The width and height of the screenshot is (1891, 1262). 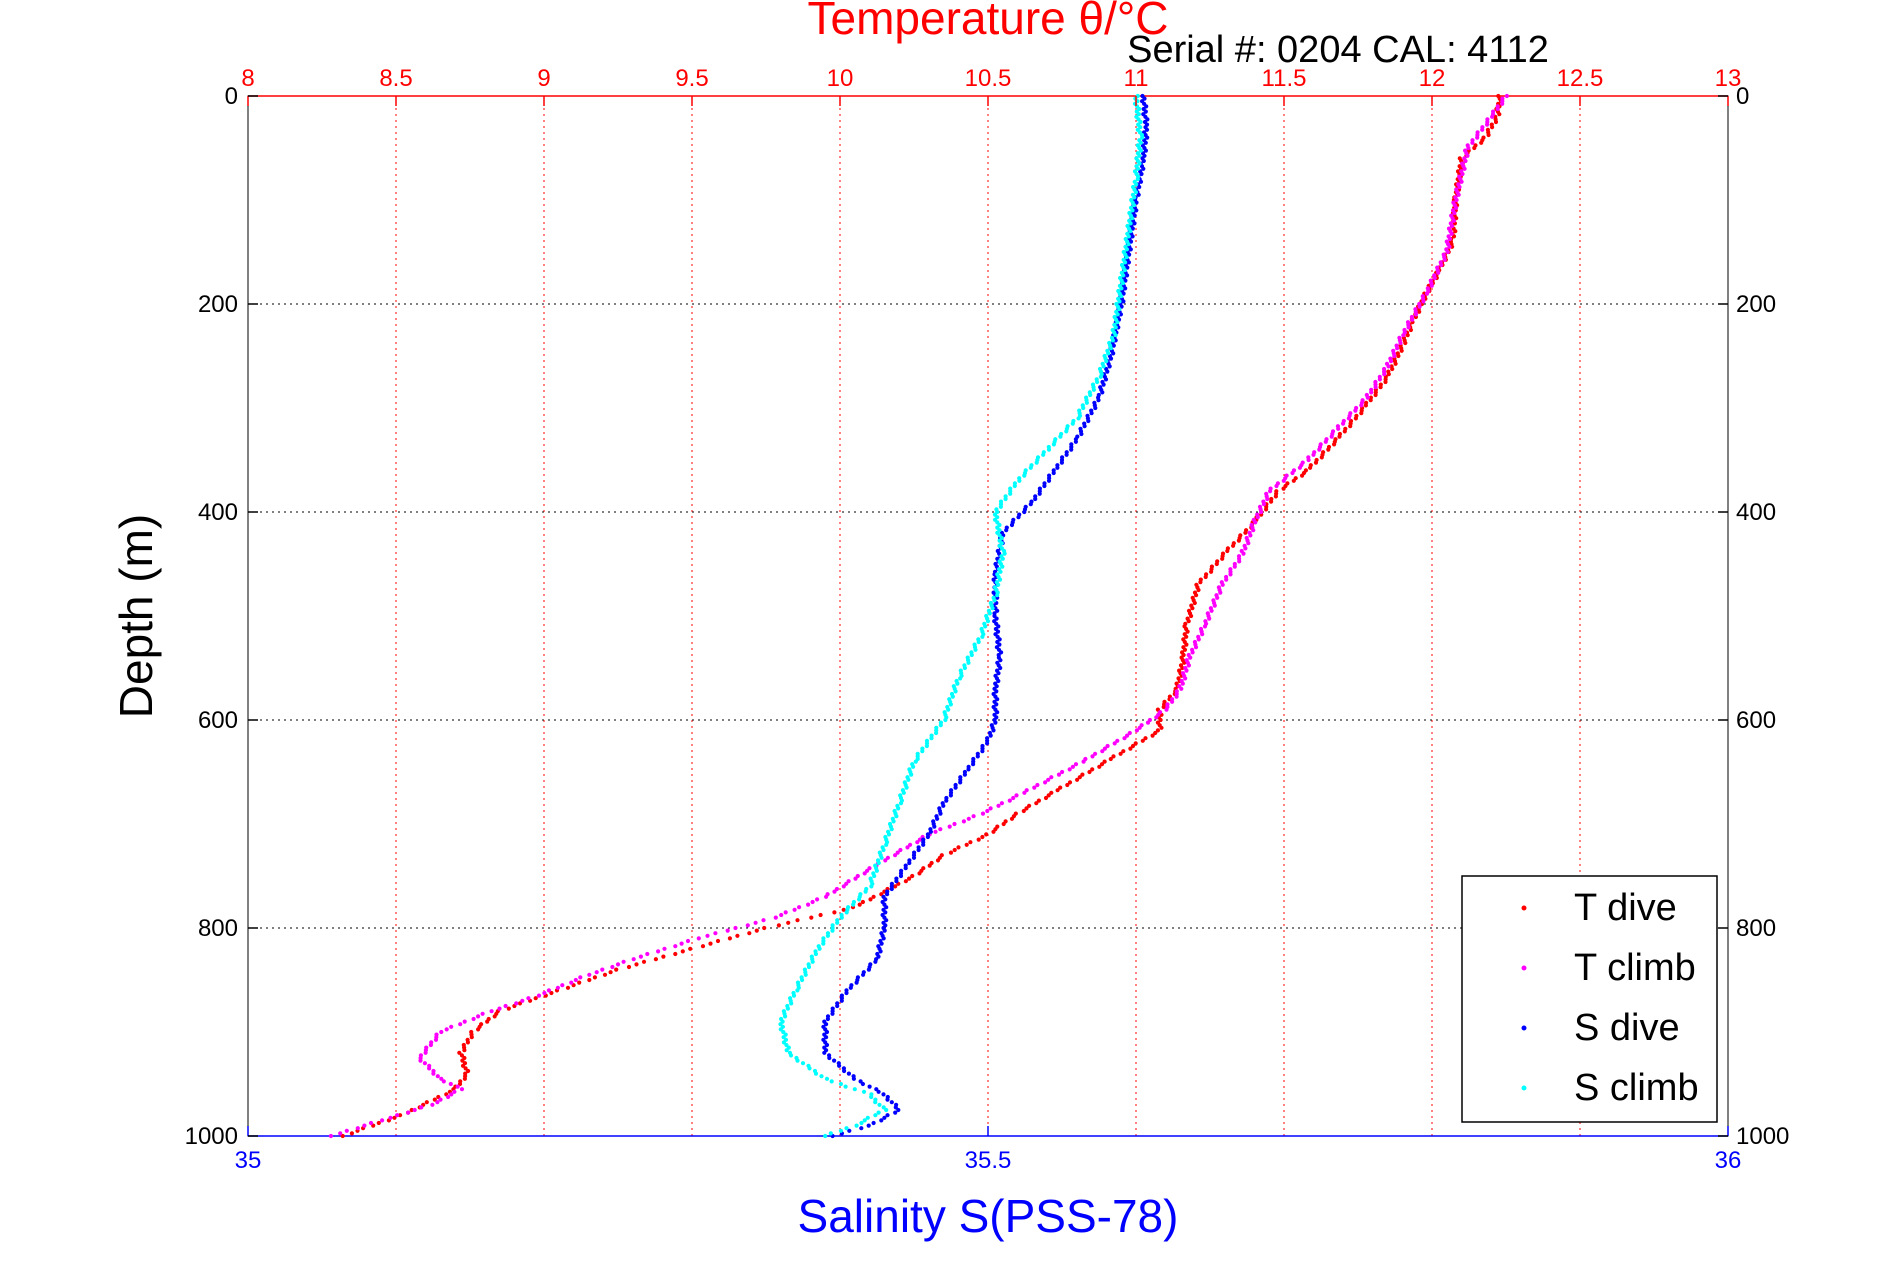 I want to click on y-tick-label-right: 200, so click(x=1756, y=304).